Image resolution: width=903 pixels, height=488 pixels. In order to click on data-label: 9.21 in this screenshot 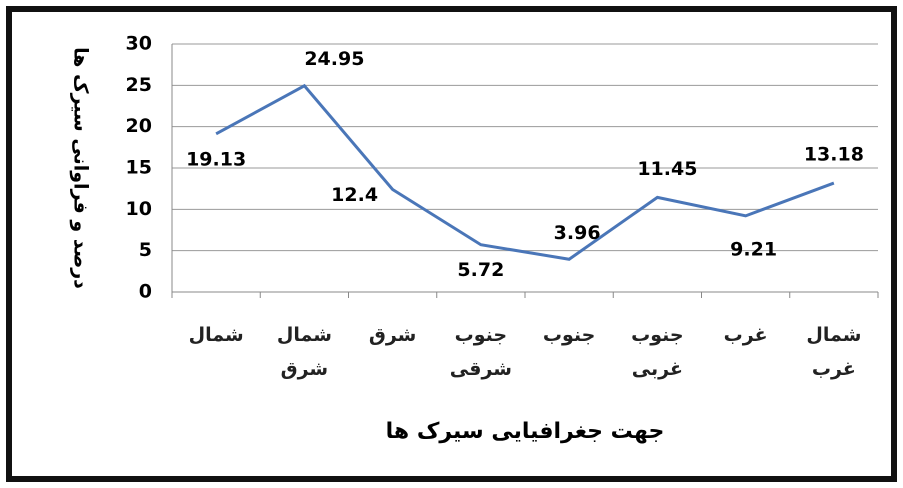, I will do `click(753, 249)`.